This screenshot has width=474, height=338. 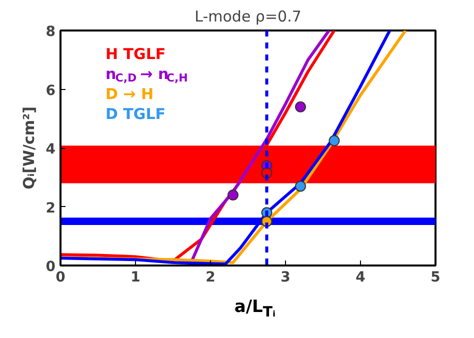 I want to click on x-tick-label: 4, so click(x=361, y=278).